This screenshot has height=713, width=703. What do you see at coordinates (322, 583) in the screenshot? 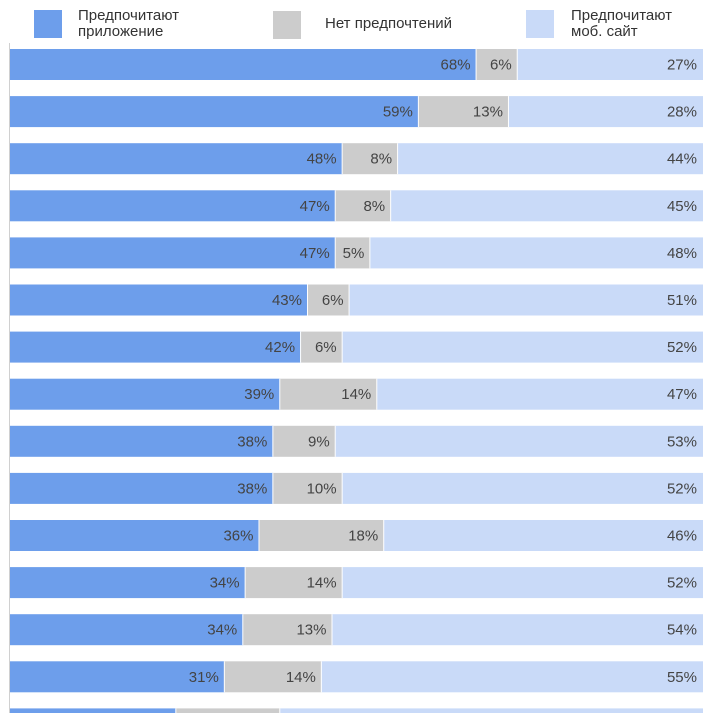
I see `data-label-r11-s1: 14%` at bounding box center [322, 583].